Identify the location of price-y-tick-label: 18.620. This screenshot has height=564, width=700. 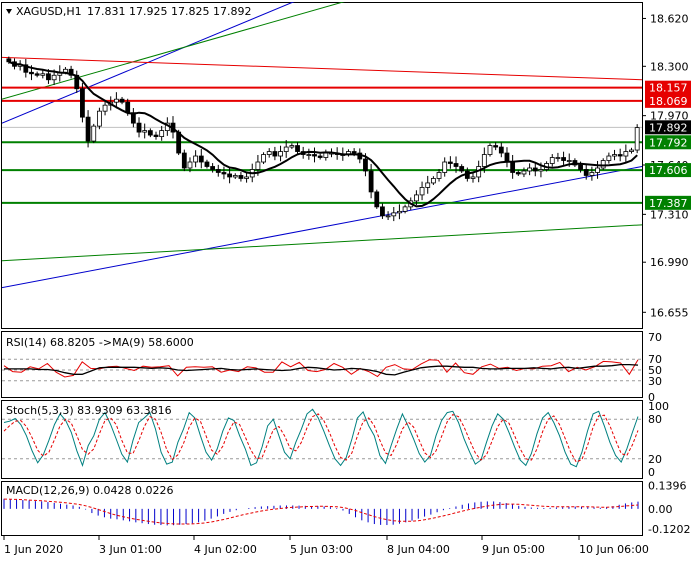
(669, 18).